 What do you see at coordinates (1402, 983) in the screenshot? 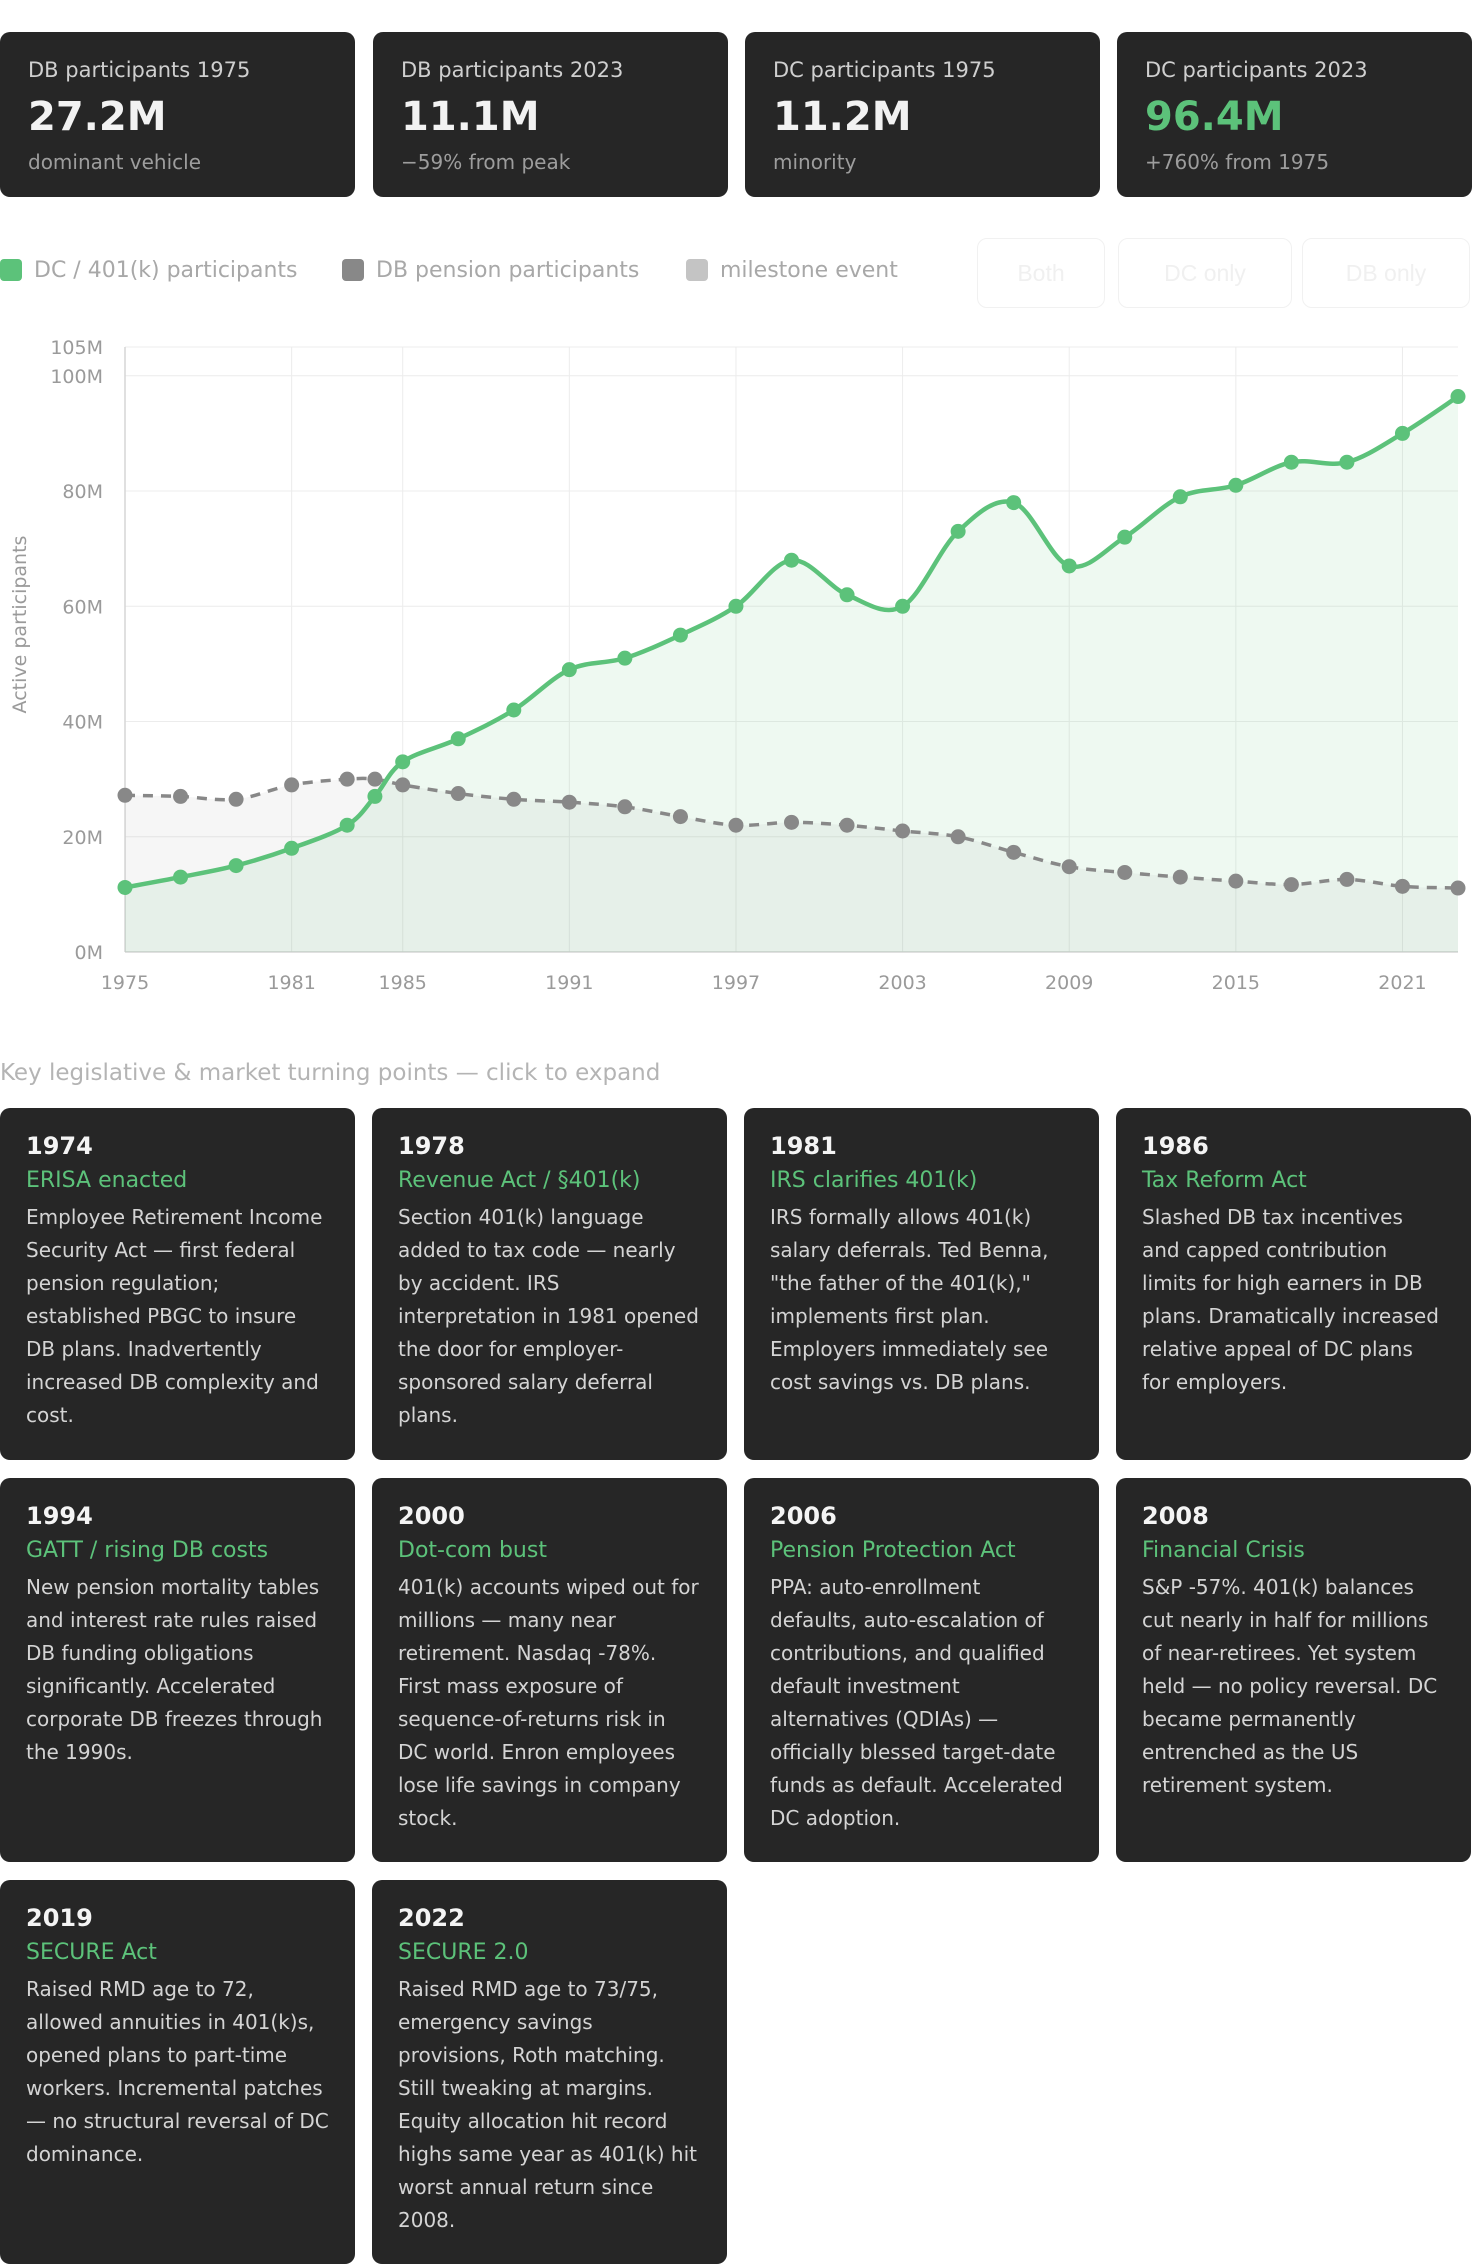
I see `x-tick-label: 2021` at bounding box center [1402, 983].